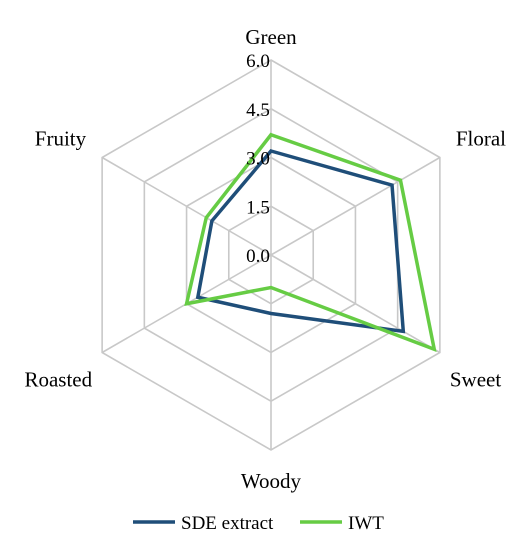 This screenshot has height=550, width=521. What do you see at coordinates (258, 110) in the screenshot?
I see `tick-label: 4.5` at bounding box center [258, 110].